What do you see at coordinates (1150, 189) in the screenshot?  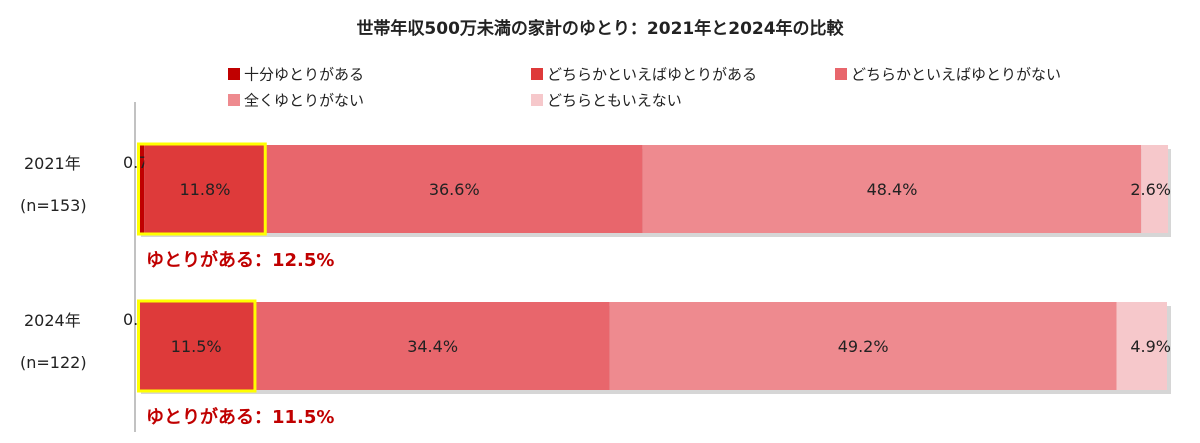 I see `data-label: 2.6%` at bounding box center [1150, 189].